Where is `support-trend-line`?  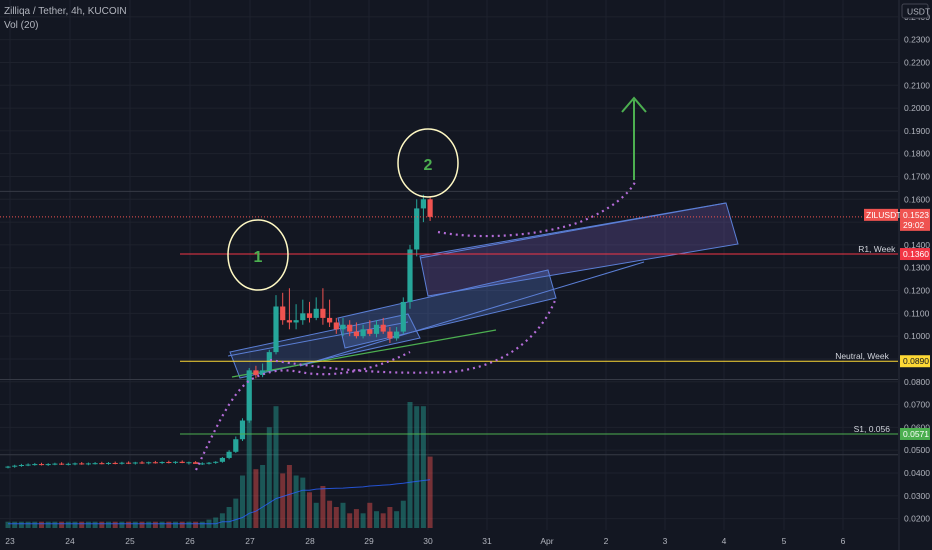
support-trend-line is located at coordinates (364, 353).